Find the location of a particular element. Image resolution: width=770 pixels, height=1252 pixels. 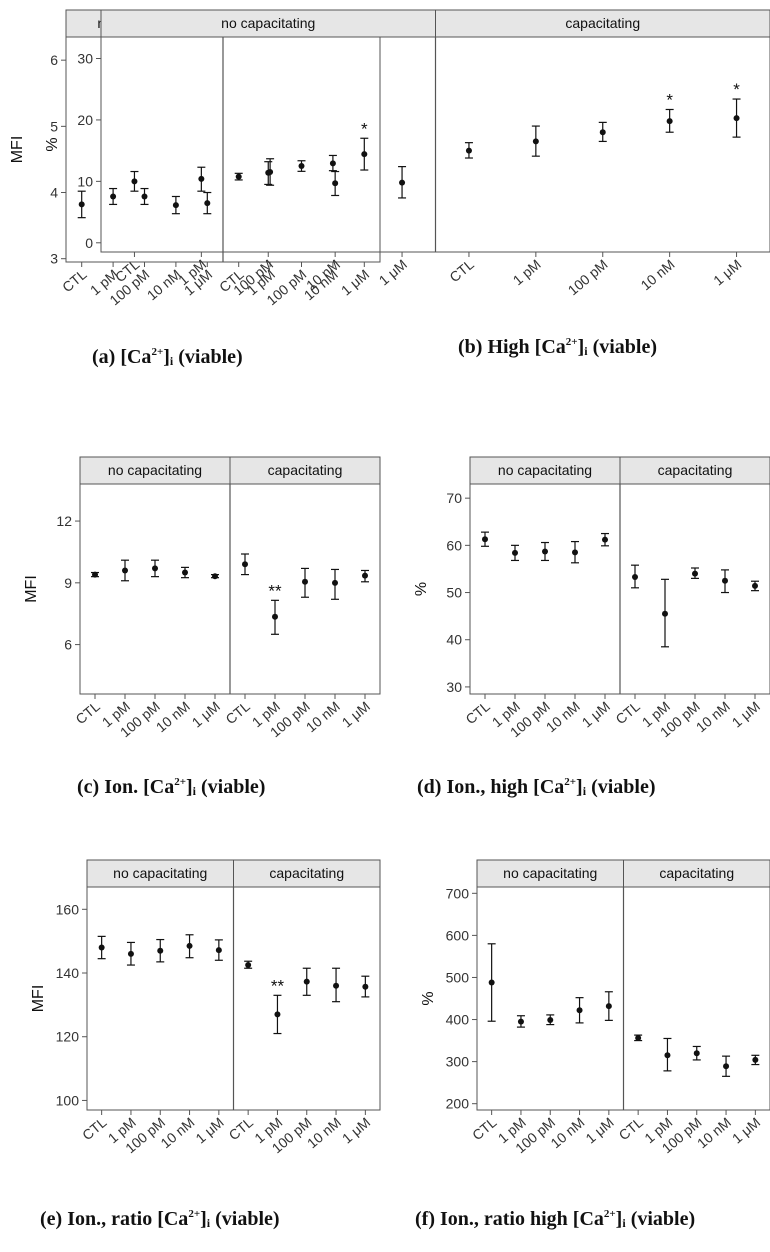

y-tick-label: 60 is located at coordinates (454, 545).